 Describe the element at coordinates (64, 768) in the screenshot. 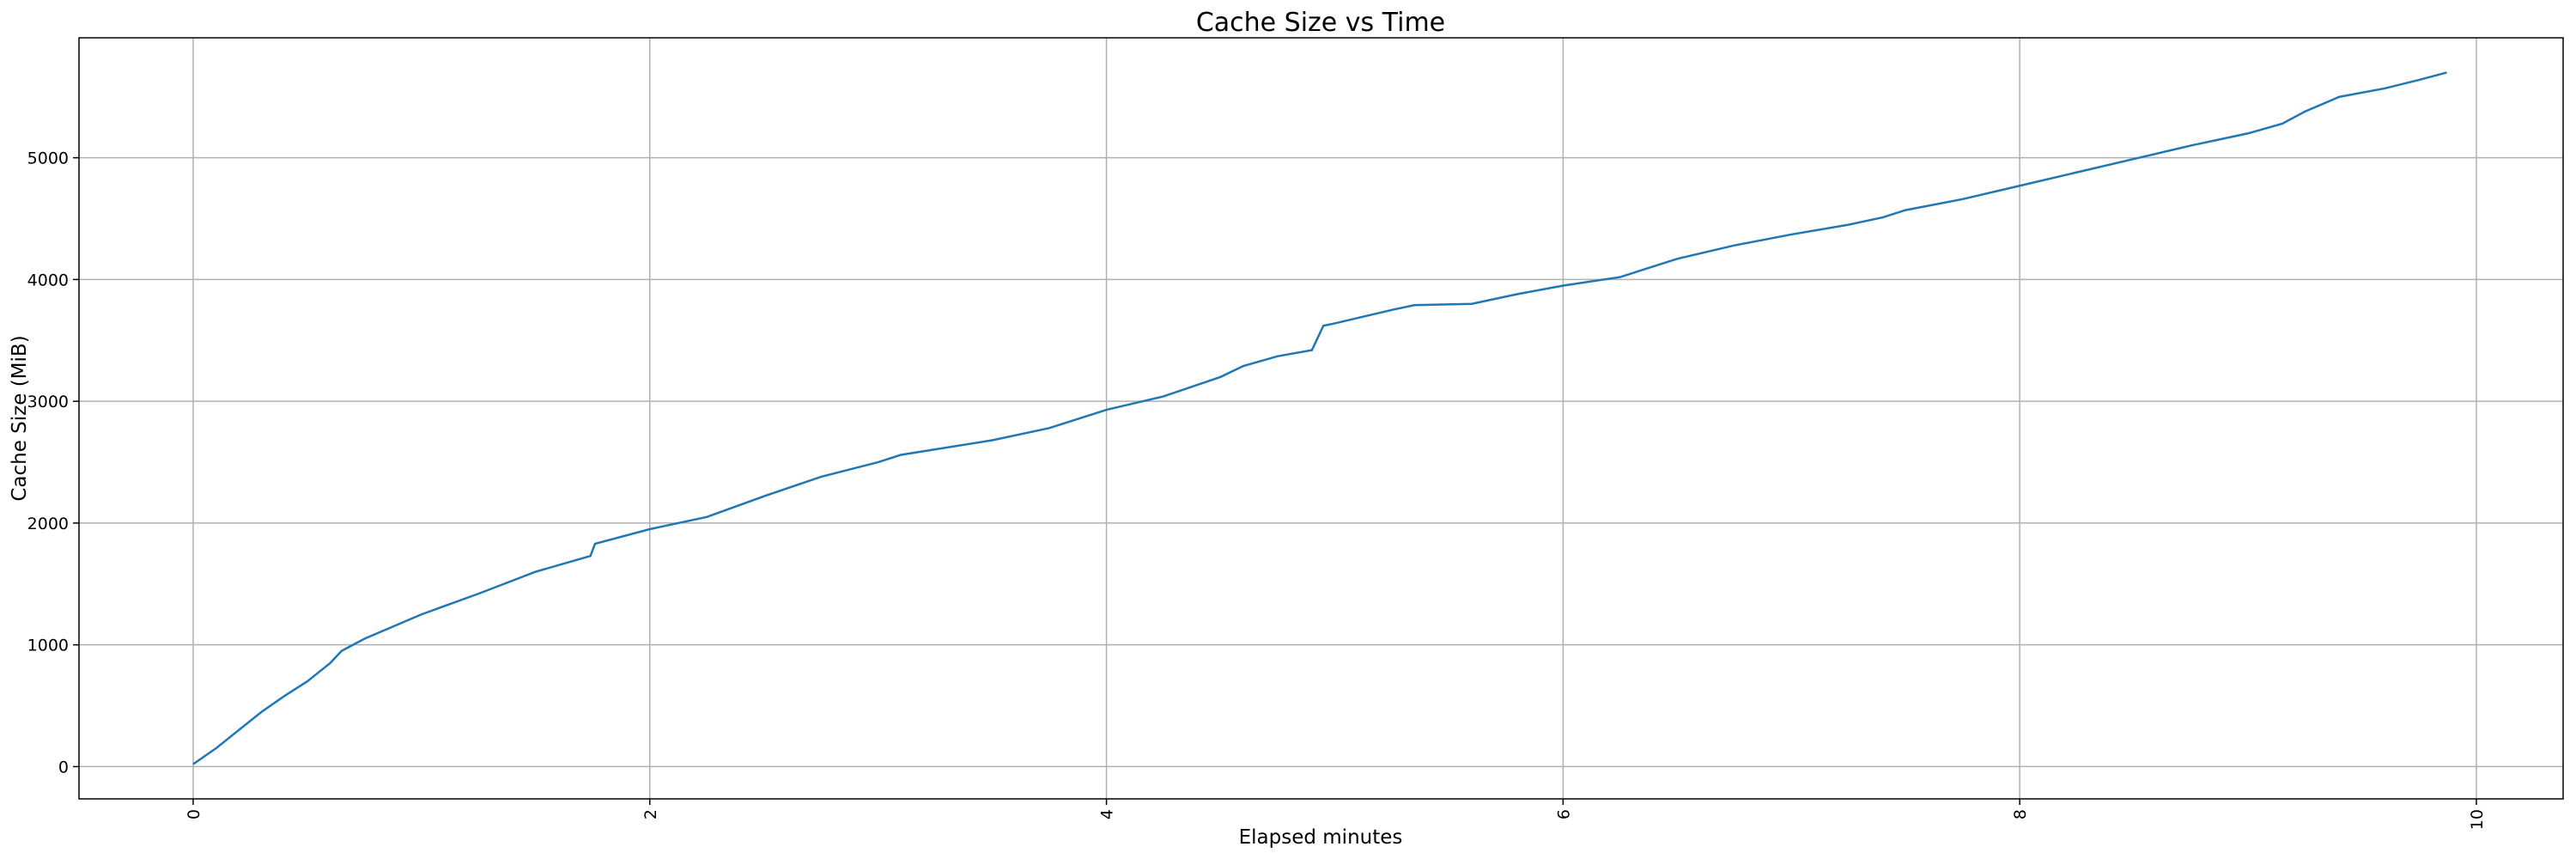

I see `y-tick-label: 0` at that location.